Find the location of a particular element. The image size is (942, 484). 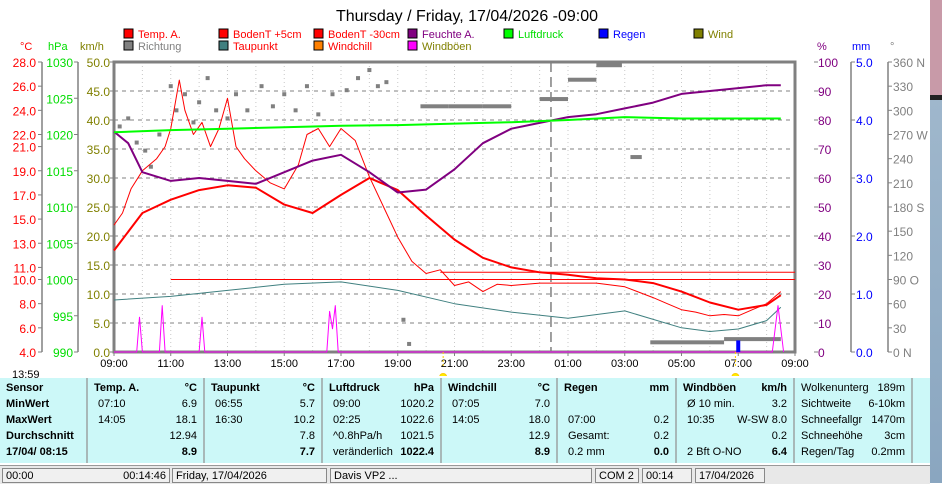

direction-tick-label: 330 is located at coordinates (903, 87).